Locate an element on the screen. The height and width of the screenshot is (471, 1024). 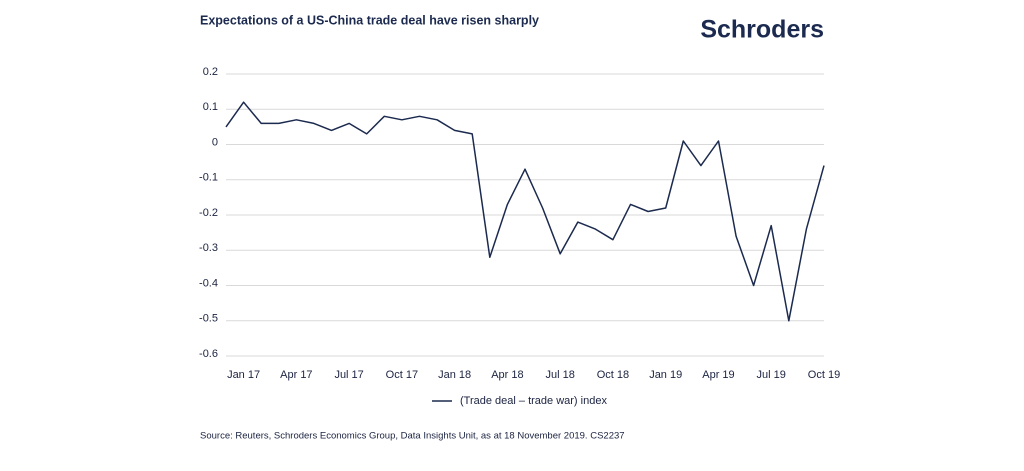
brand-logo: Schroders is located at coordinates (762, 30).